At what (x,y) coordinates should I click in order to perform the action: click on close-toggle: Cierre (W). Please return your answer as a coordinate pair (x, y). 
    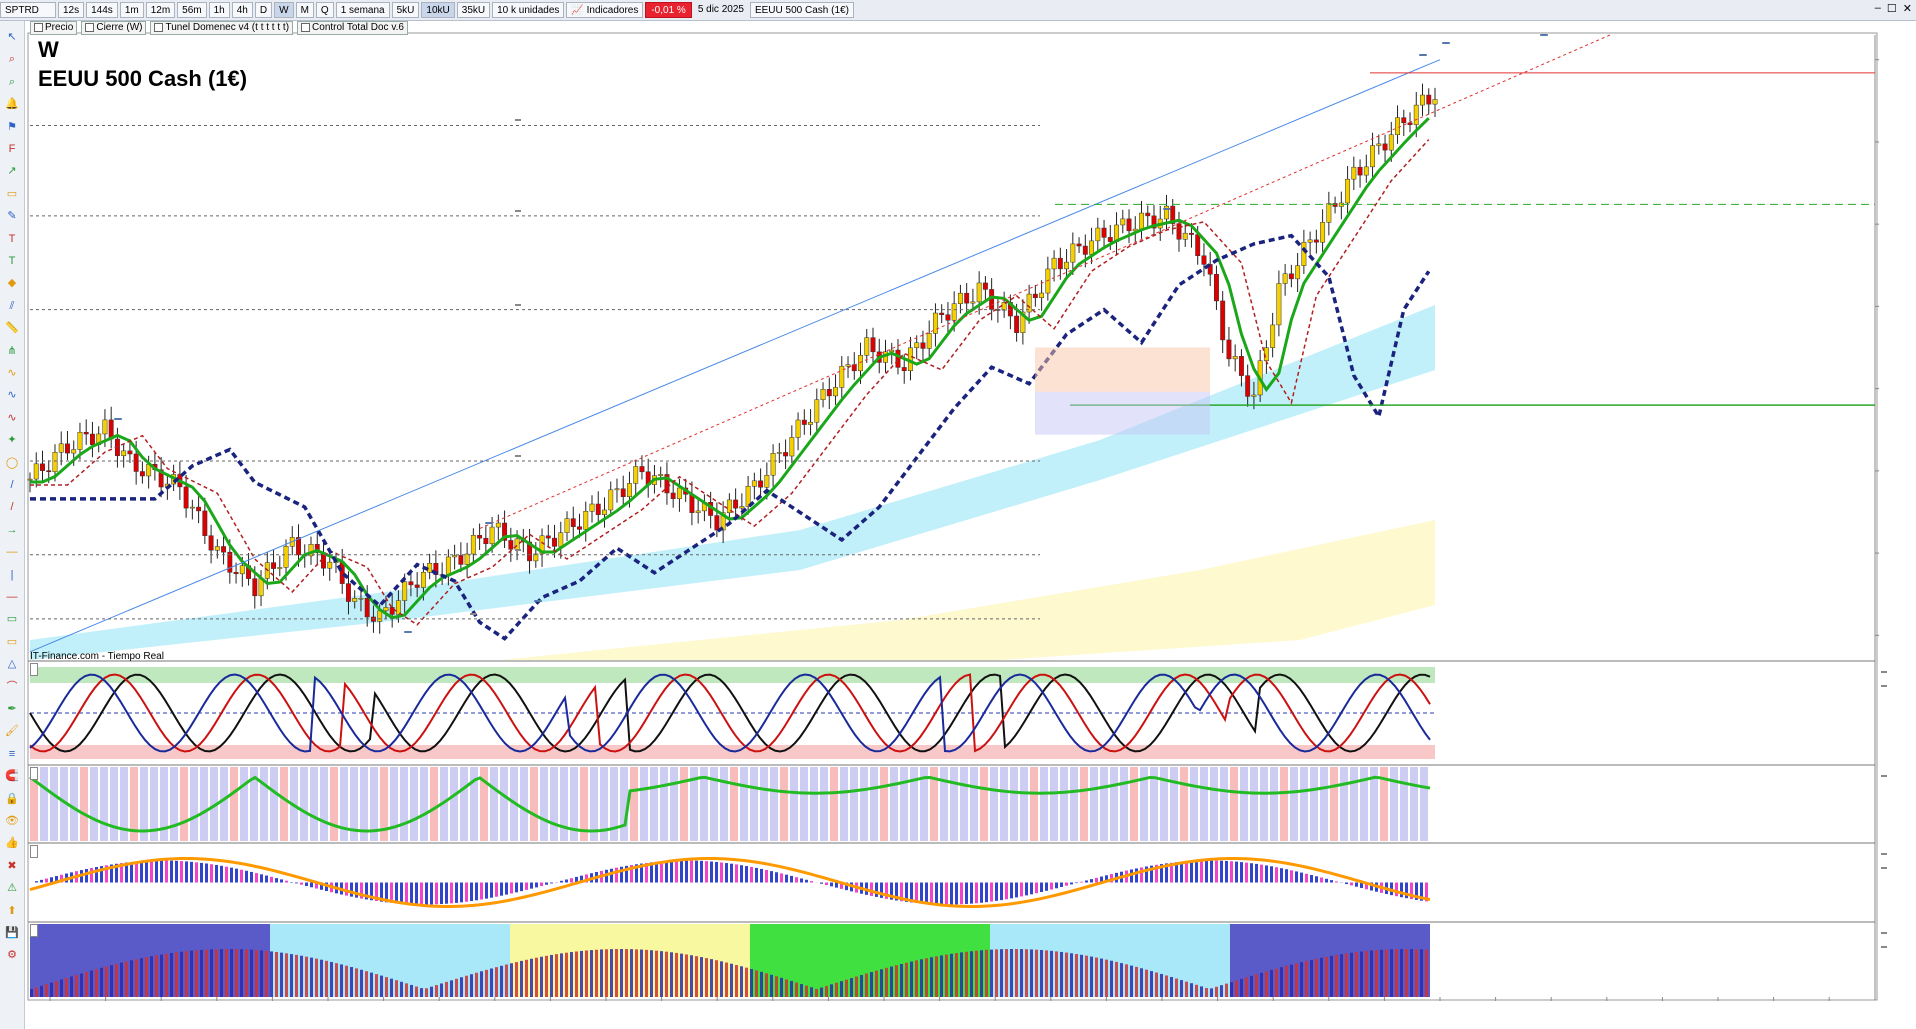
    Looking at the image, I should click on (114, 28).